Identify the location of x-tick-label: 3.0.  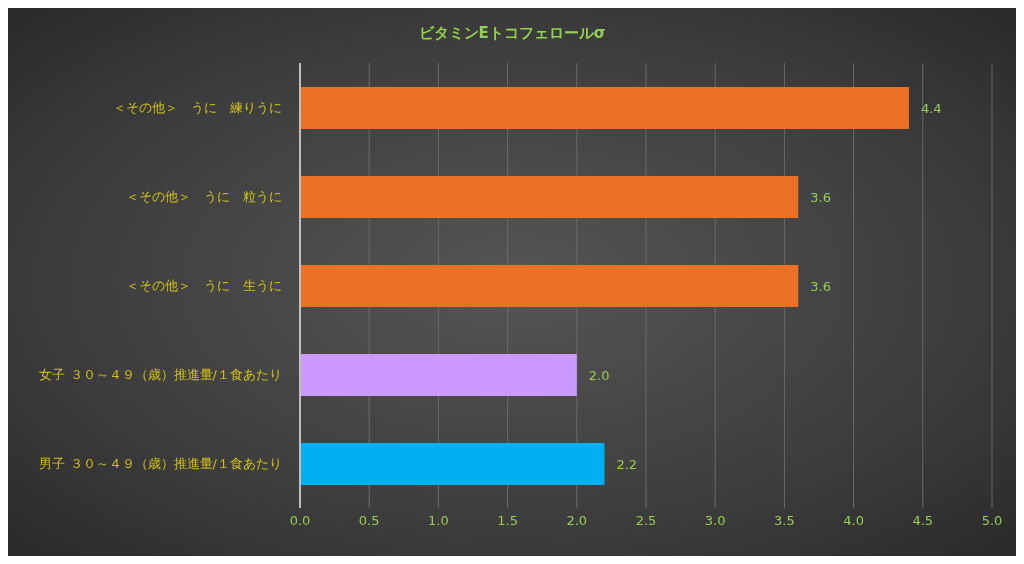
(715, 521).